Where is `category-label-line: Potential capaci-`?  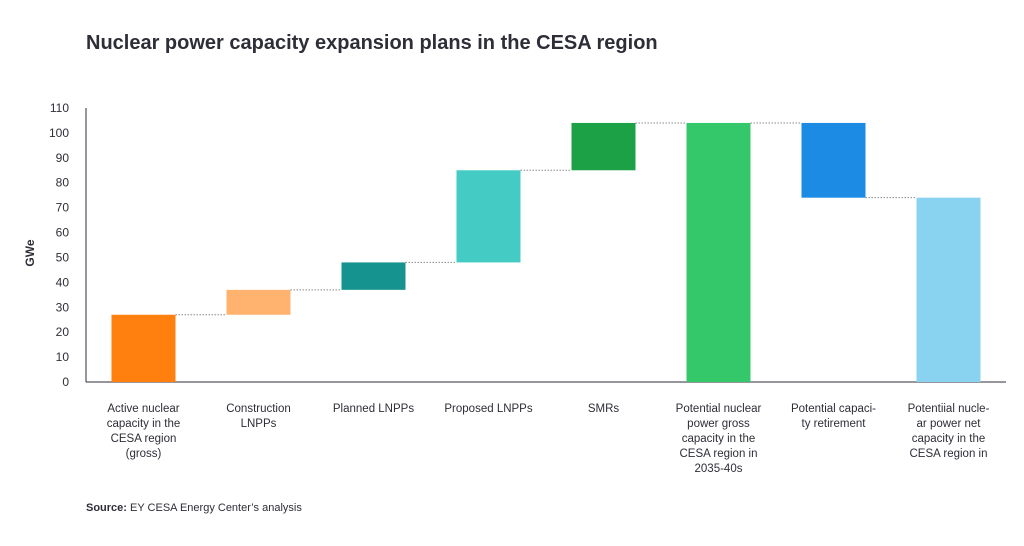 category-label-line: Potential capaci- is located at coordinates (833, 409).